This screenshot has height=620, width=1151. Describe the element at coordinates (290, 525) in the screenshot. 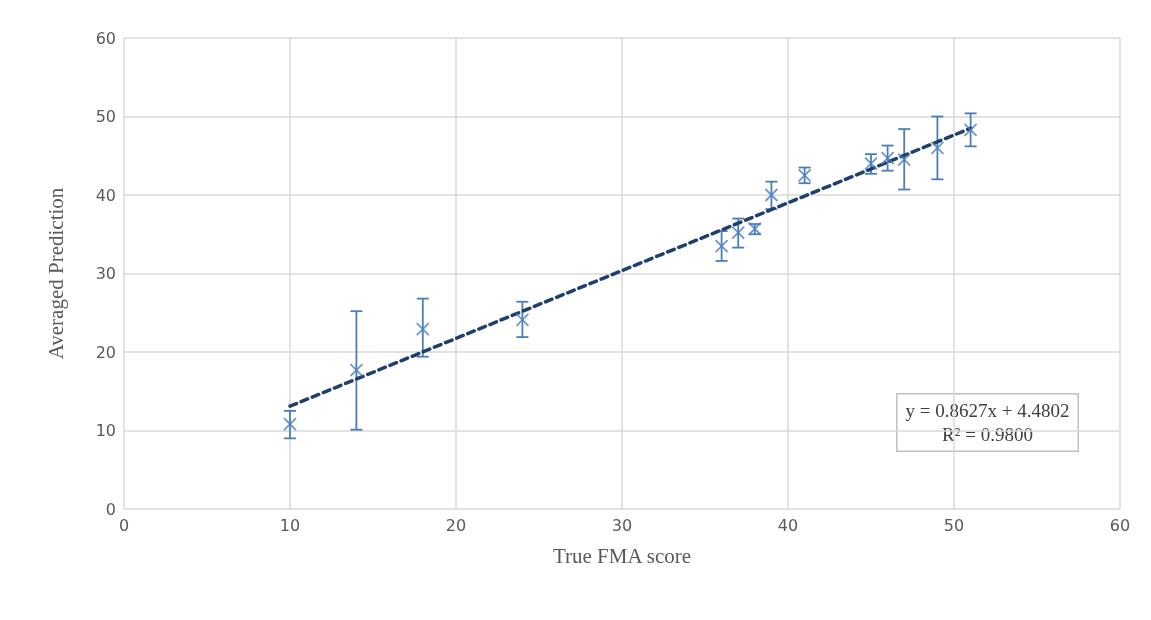

I see `x-tick-label: 10` at that location.